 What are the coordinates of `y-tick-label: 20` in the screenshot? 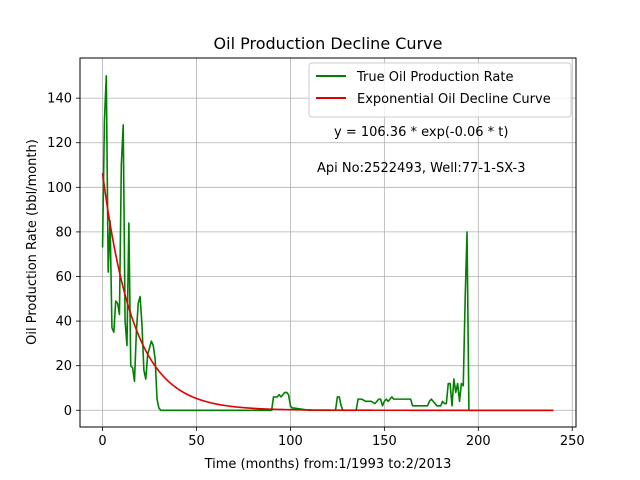 It's located at (63, 366).